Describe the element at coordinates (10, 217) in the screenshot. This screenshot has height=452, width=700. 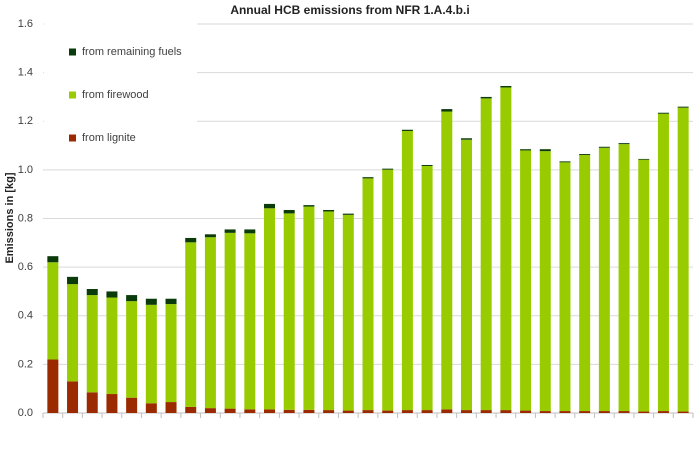
I see `y-axis-title: Emissions in [kg]` at that location.